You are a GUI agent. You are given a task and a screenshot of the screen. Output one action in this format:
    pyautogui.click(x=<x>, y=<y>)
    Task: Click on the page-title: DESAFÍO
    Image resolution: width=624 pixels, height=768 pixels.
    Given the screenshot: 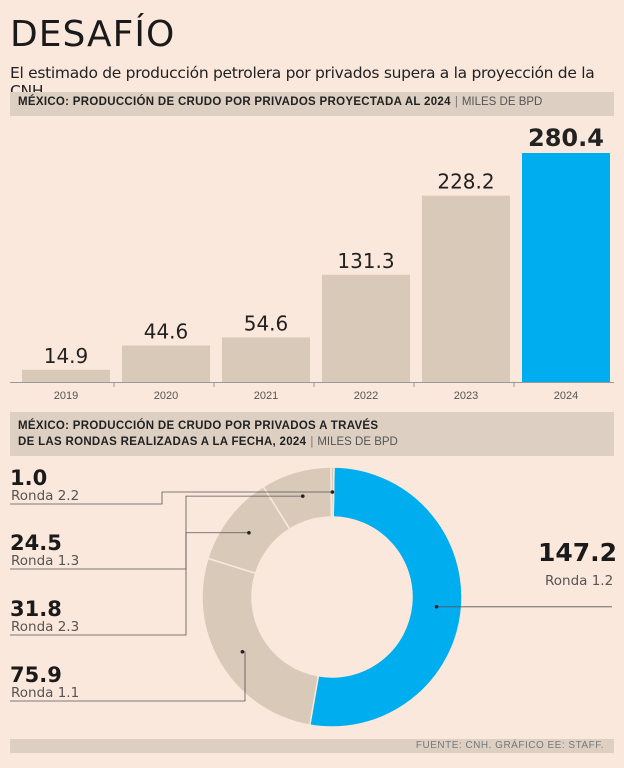 What is the action you would take?
    pyautogui.click(x=93, y=34)
    